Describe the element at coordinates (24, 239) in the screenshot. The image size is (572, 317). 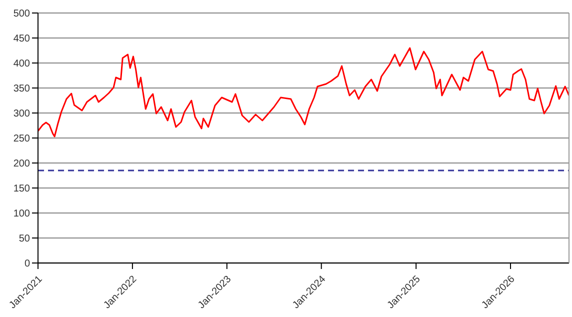
I see `y-tick-label: 50` at that location.